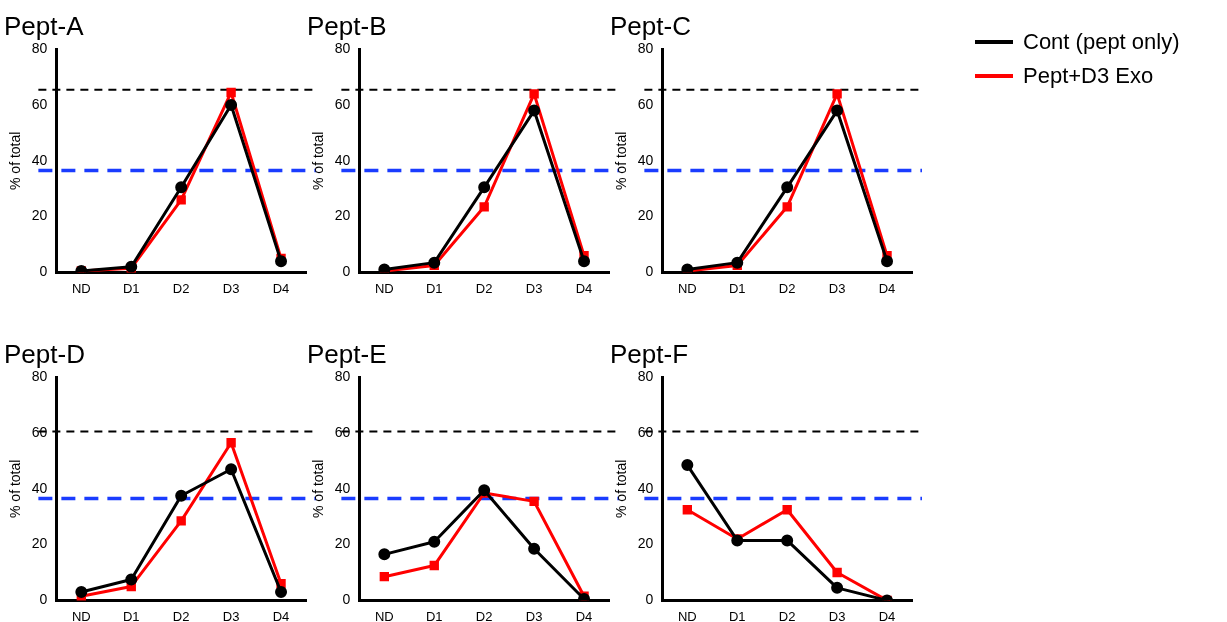  Describe the element at coordinates (44, 353) in the screenshot. I see `chart-title: Pept-D` at that location.